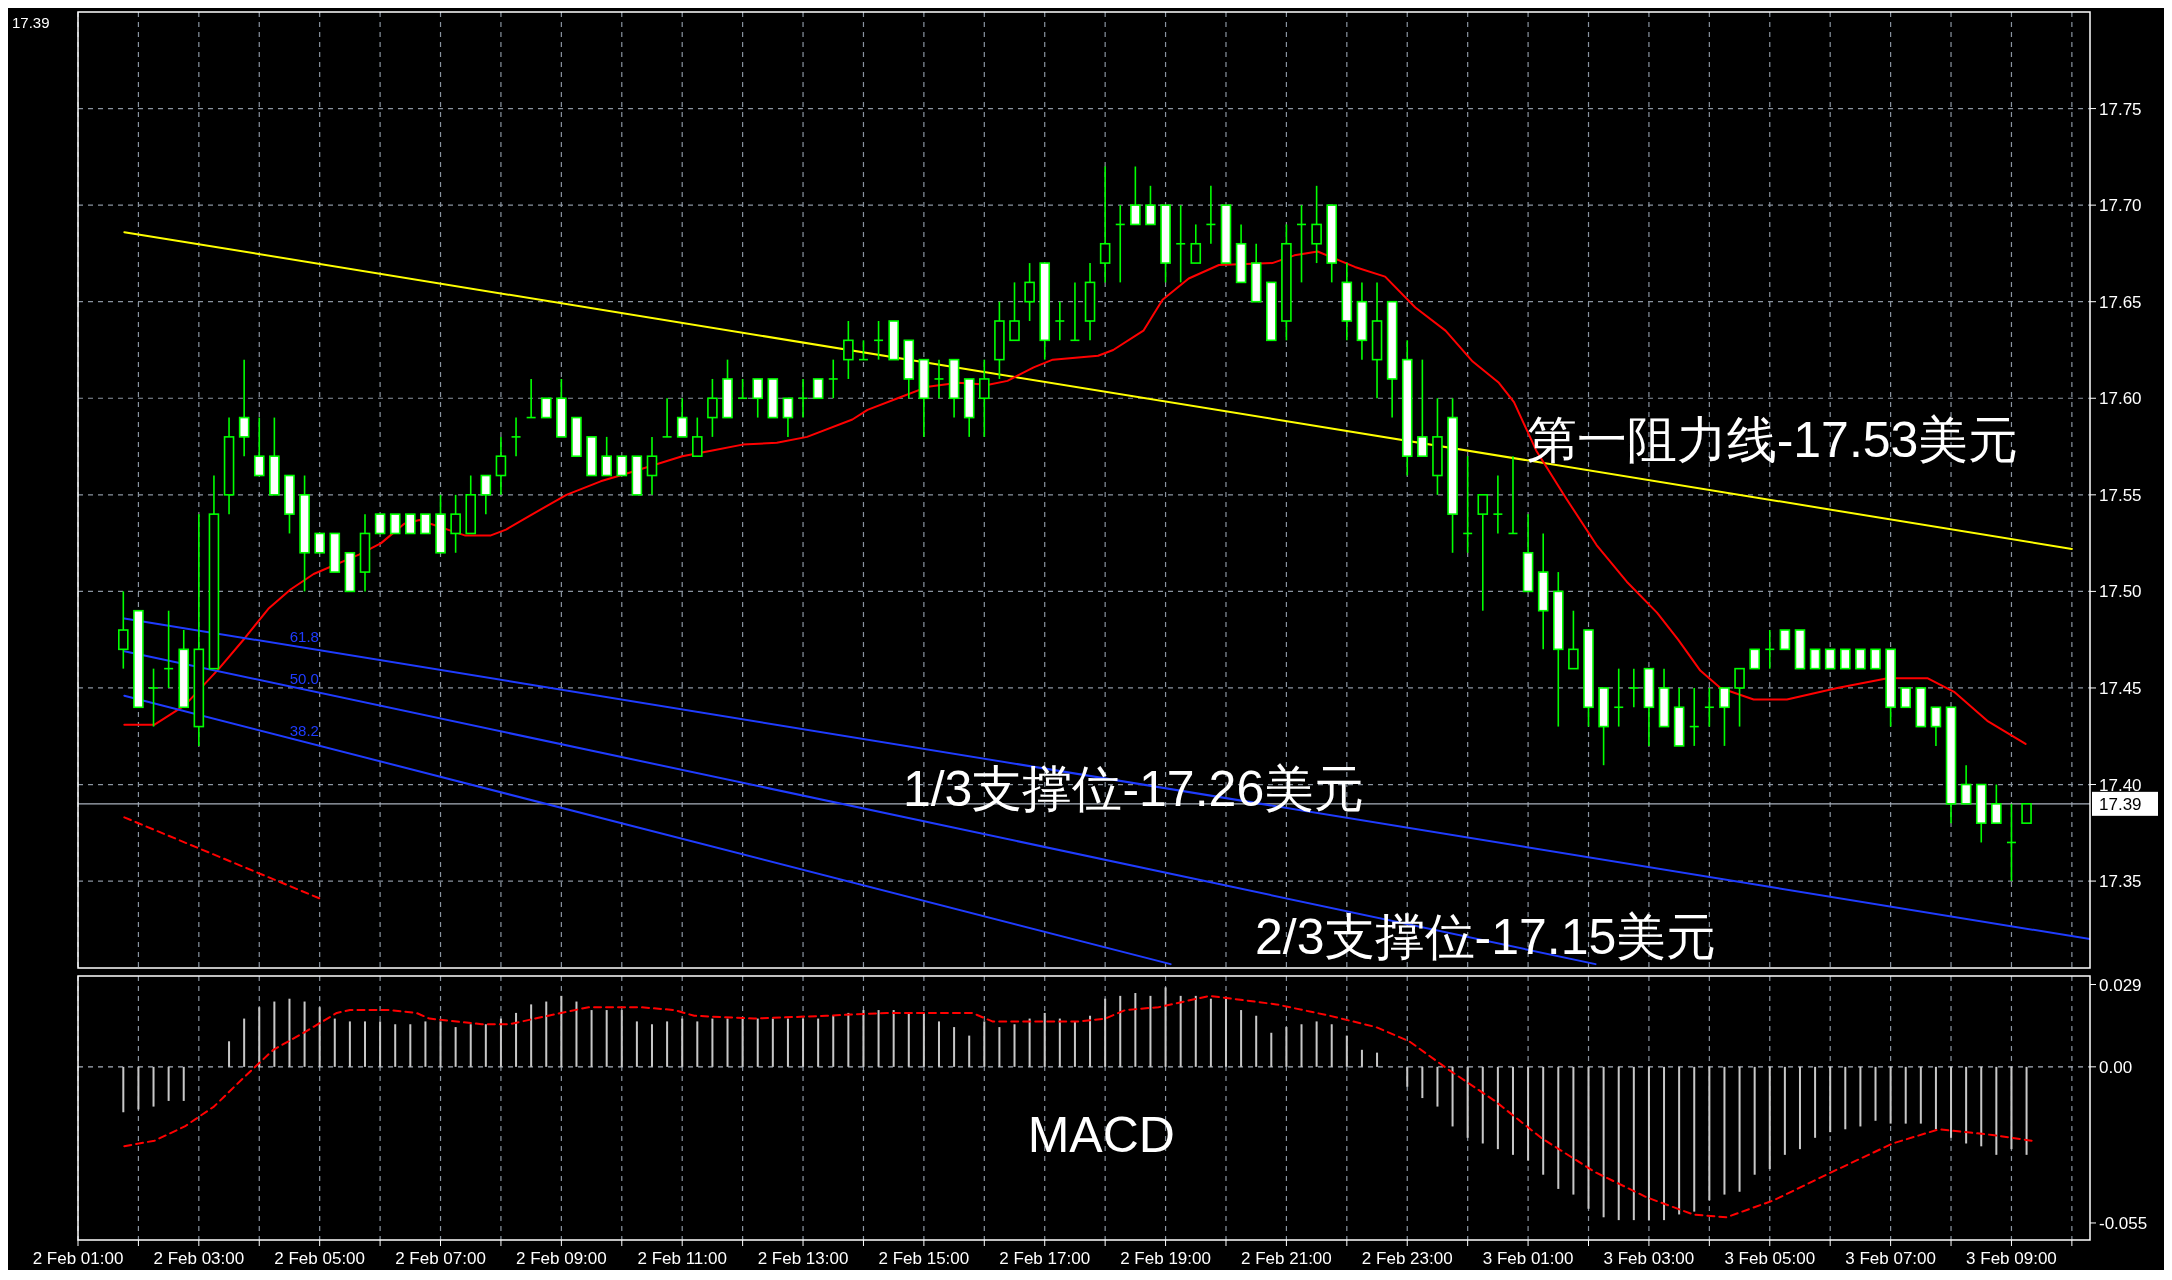  I want to click on x-tick-label: 2 Feb 19:00, so click(1165, 1258).